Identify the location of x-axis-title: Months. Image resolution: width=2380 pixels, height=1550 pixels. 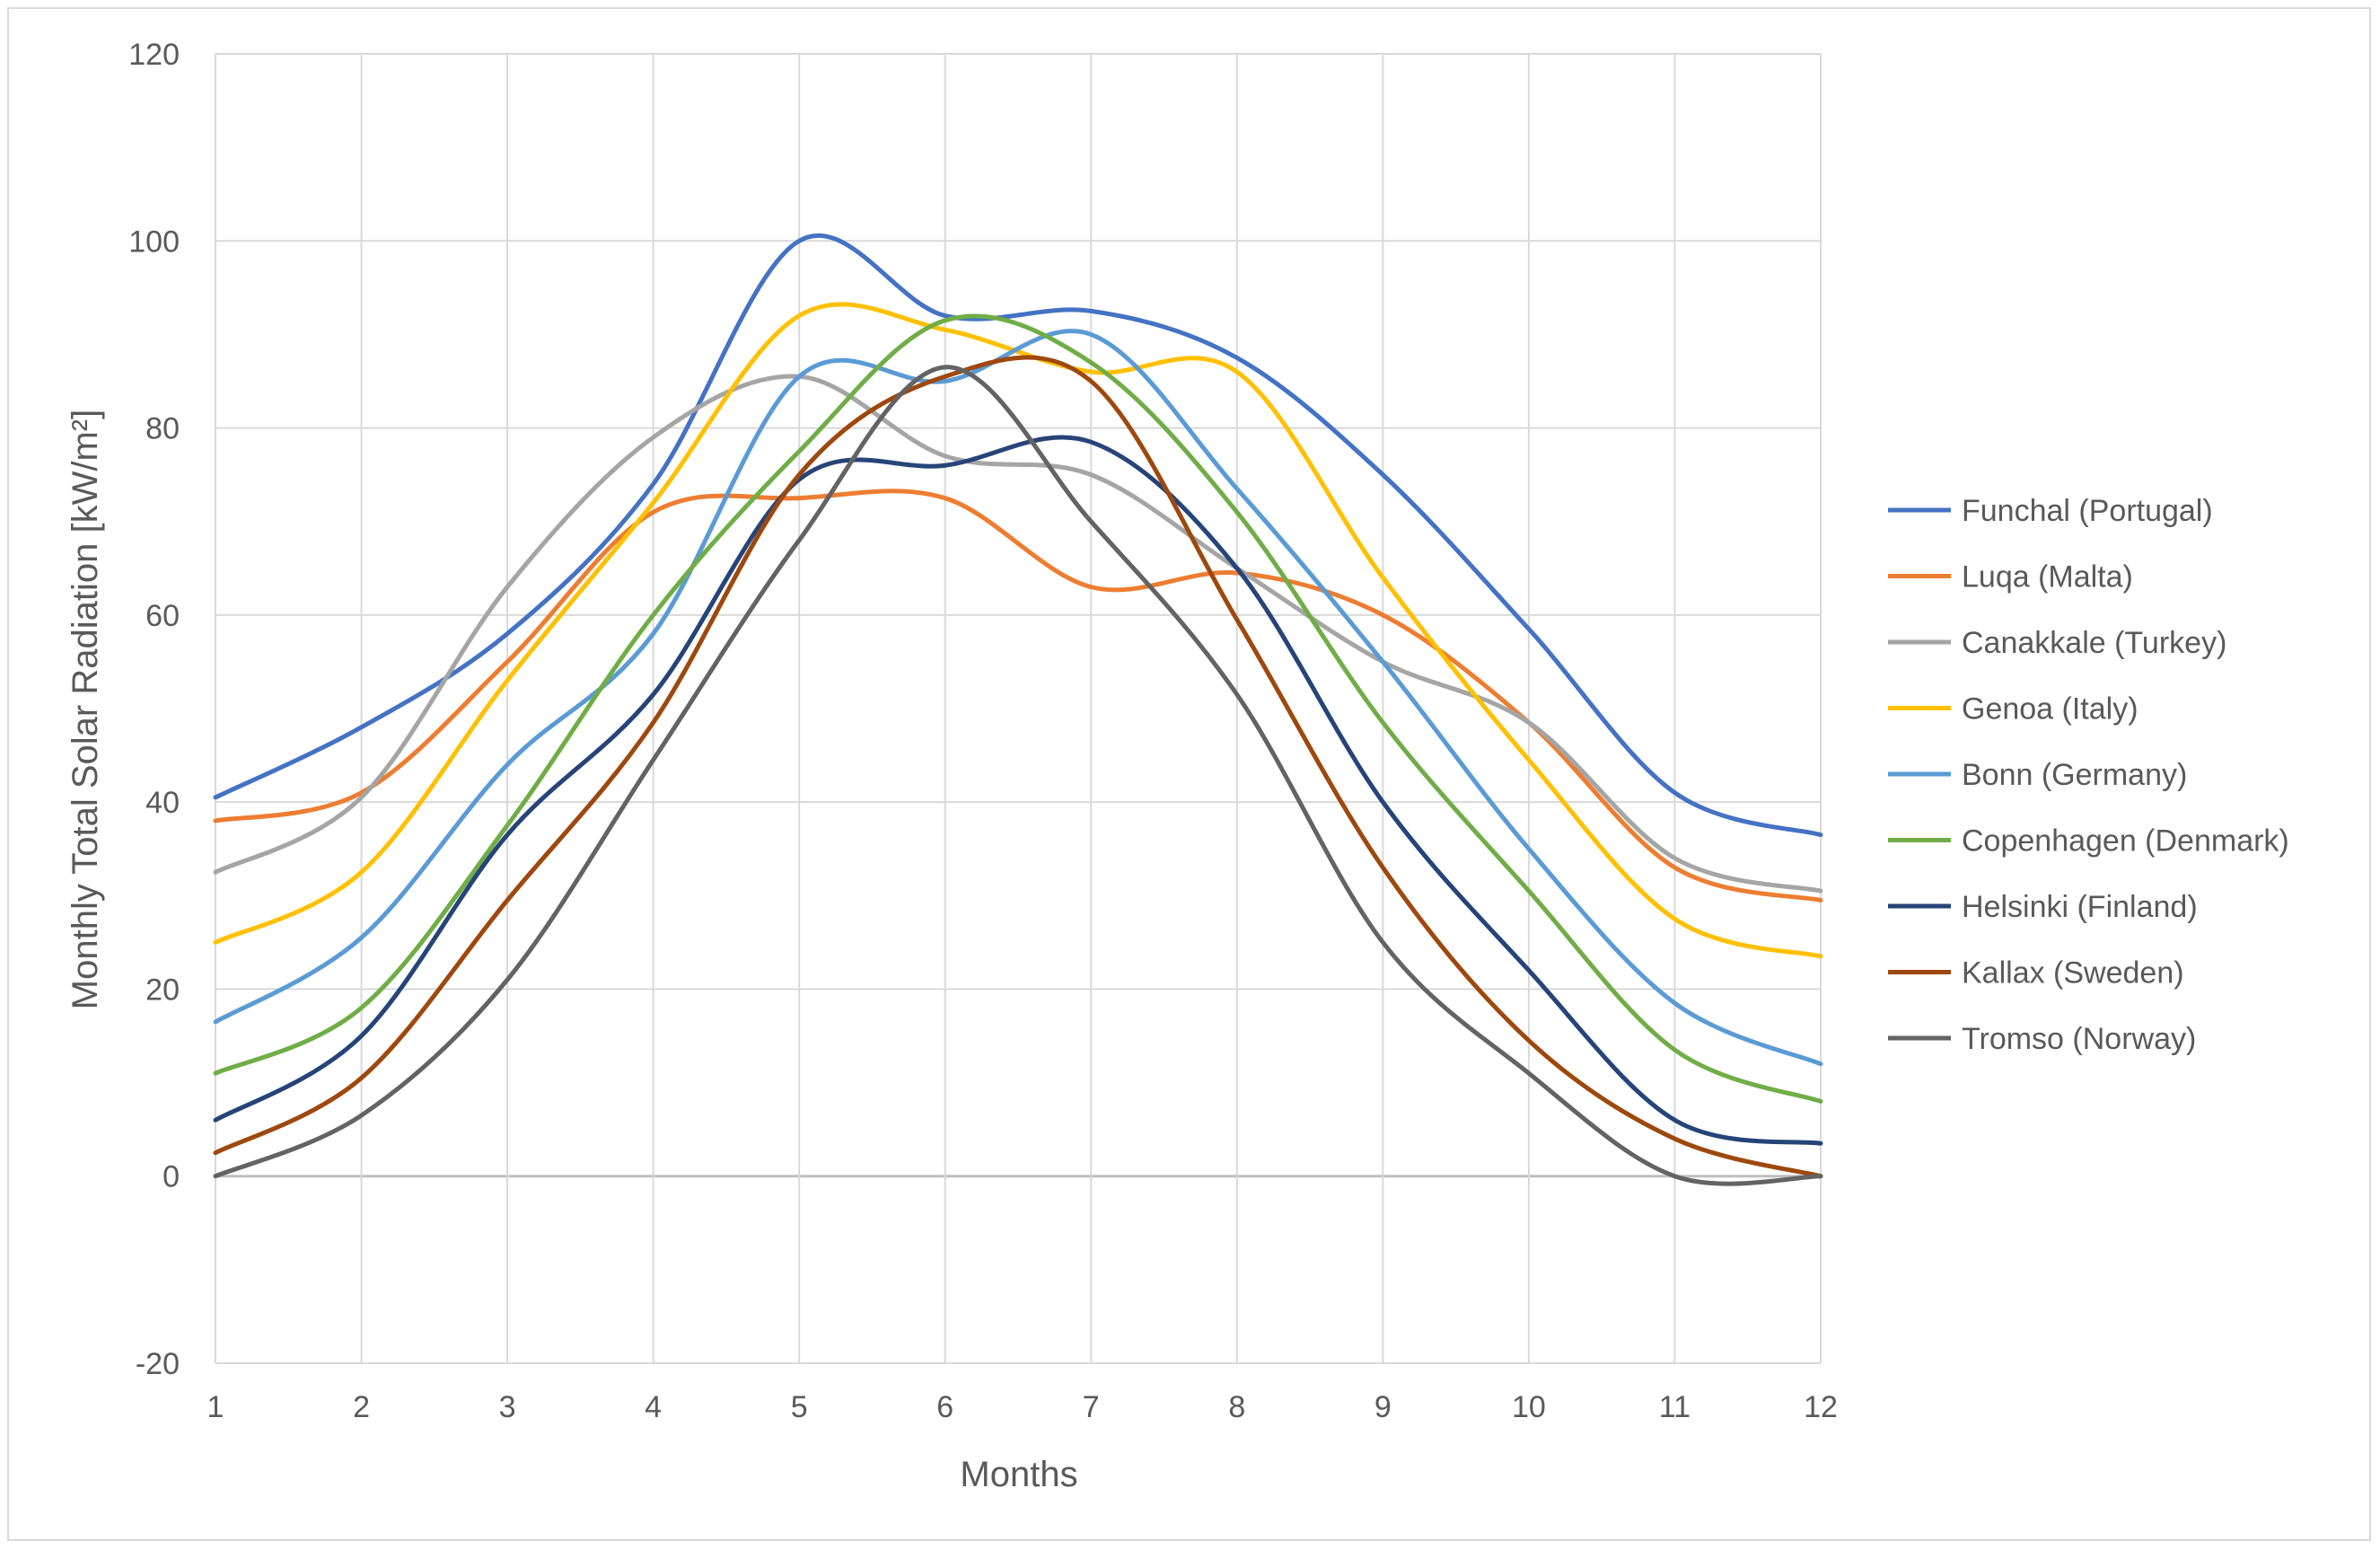
(1019, 1474).